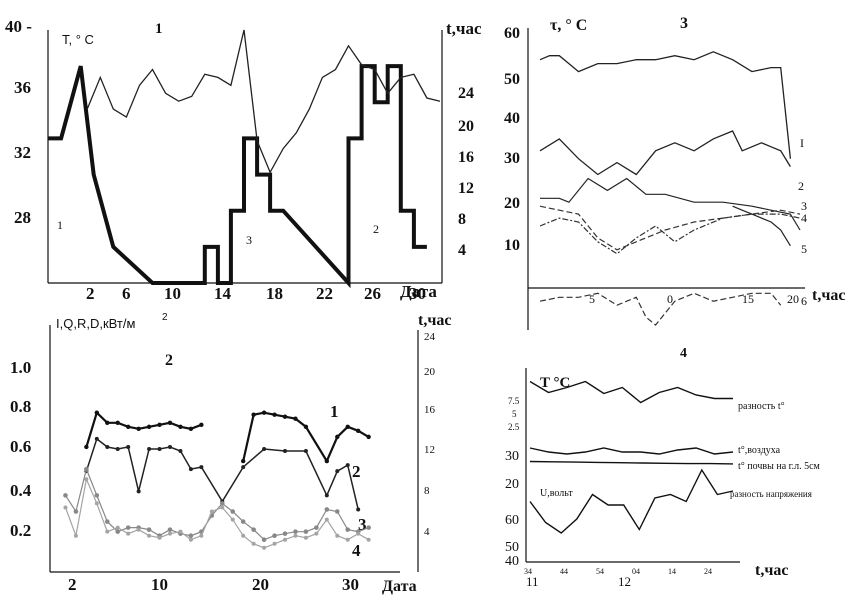  Describe the element at coordinates (512, 561) in the screenshot. I see `p4-y-tick: 40` at that location.